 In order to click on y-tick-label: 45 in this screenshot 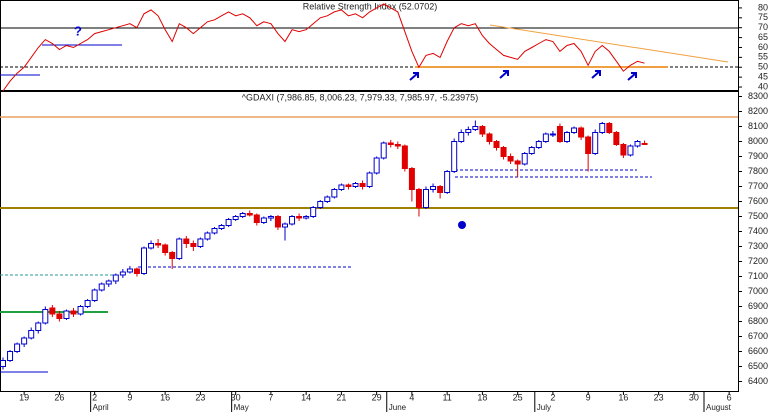, I will do `click(763, 77)`.